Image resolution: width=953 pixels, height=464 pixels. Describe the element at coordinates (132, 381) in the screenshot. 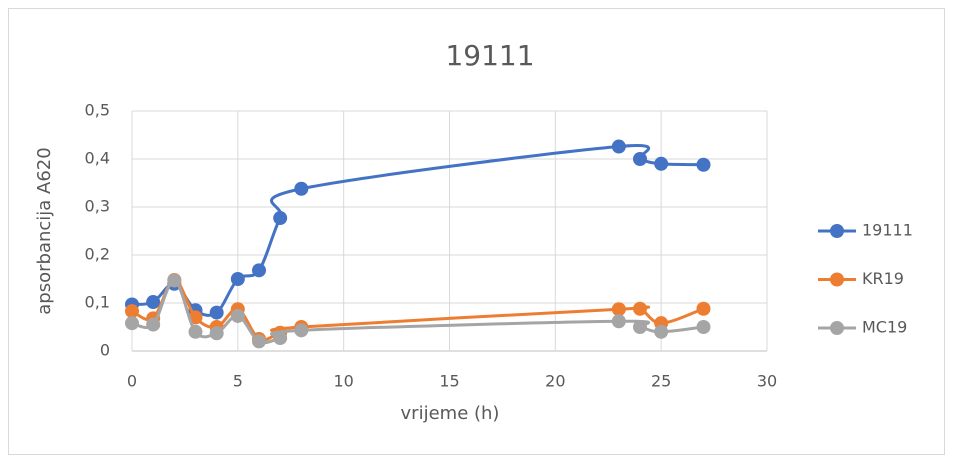

I see `x-tick-label: 0` at that location.